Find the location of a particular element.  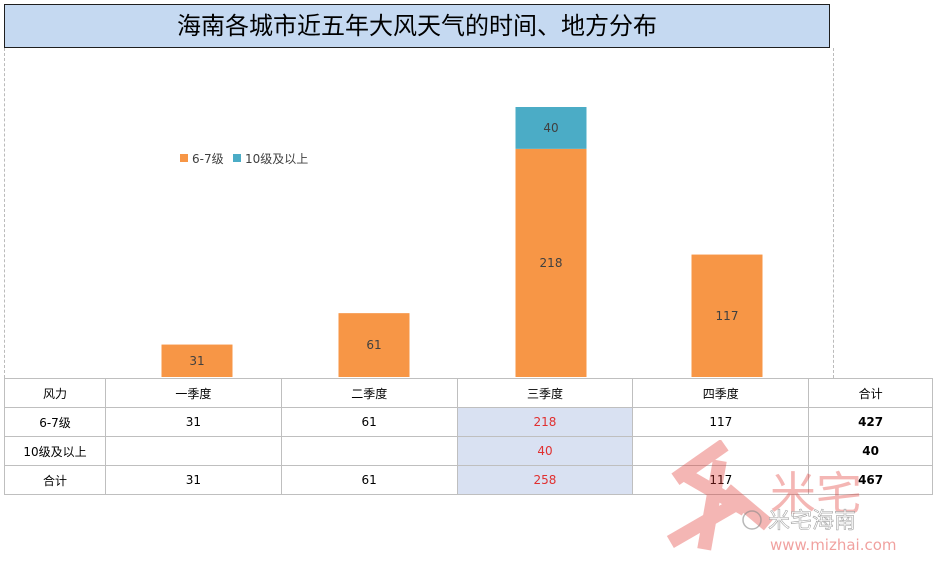

watermark-brand: 米宅 is located at coordinates (816, 494).